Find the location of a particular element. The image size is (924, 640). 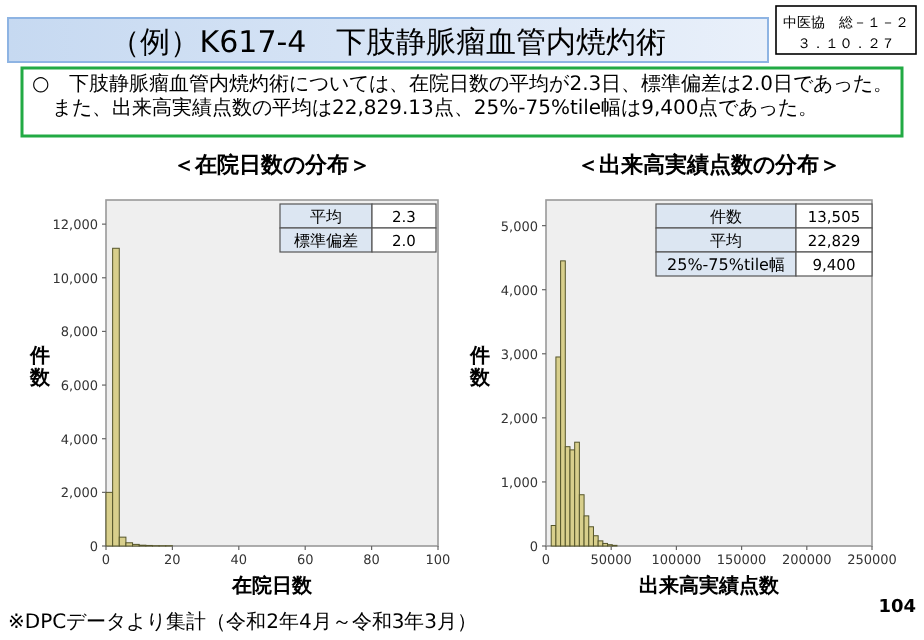

text: ○ 下肢静脈瘤血管内焼灼術については、在院日数の平均が2.3日、標準偏差は2.0日であった。 is located at coordinates (464, 85).